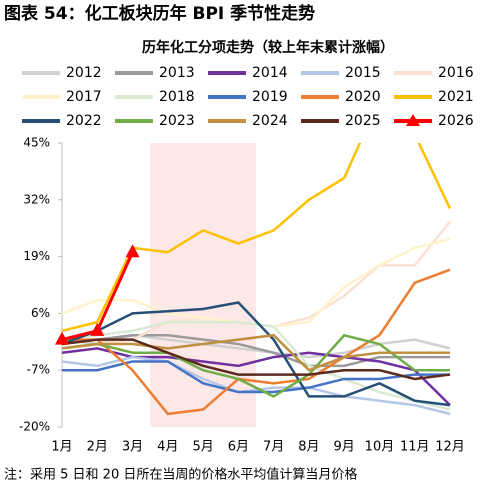  I want to click on chart-subtitle: 历年化工分项走势（较上年末累计涨幅）, so click(268, 47).